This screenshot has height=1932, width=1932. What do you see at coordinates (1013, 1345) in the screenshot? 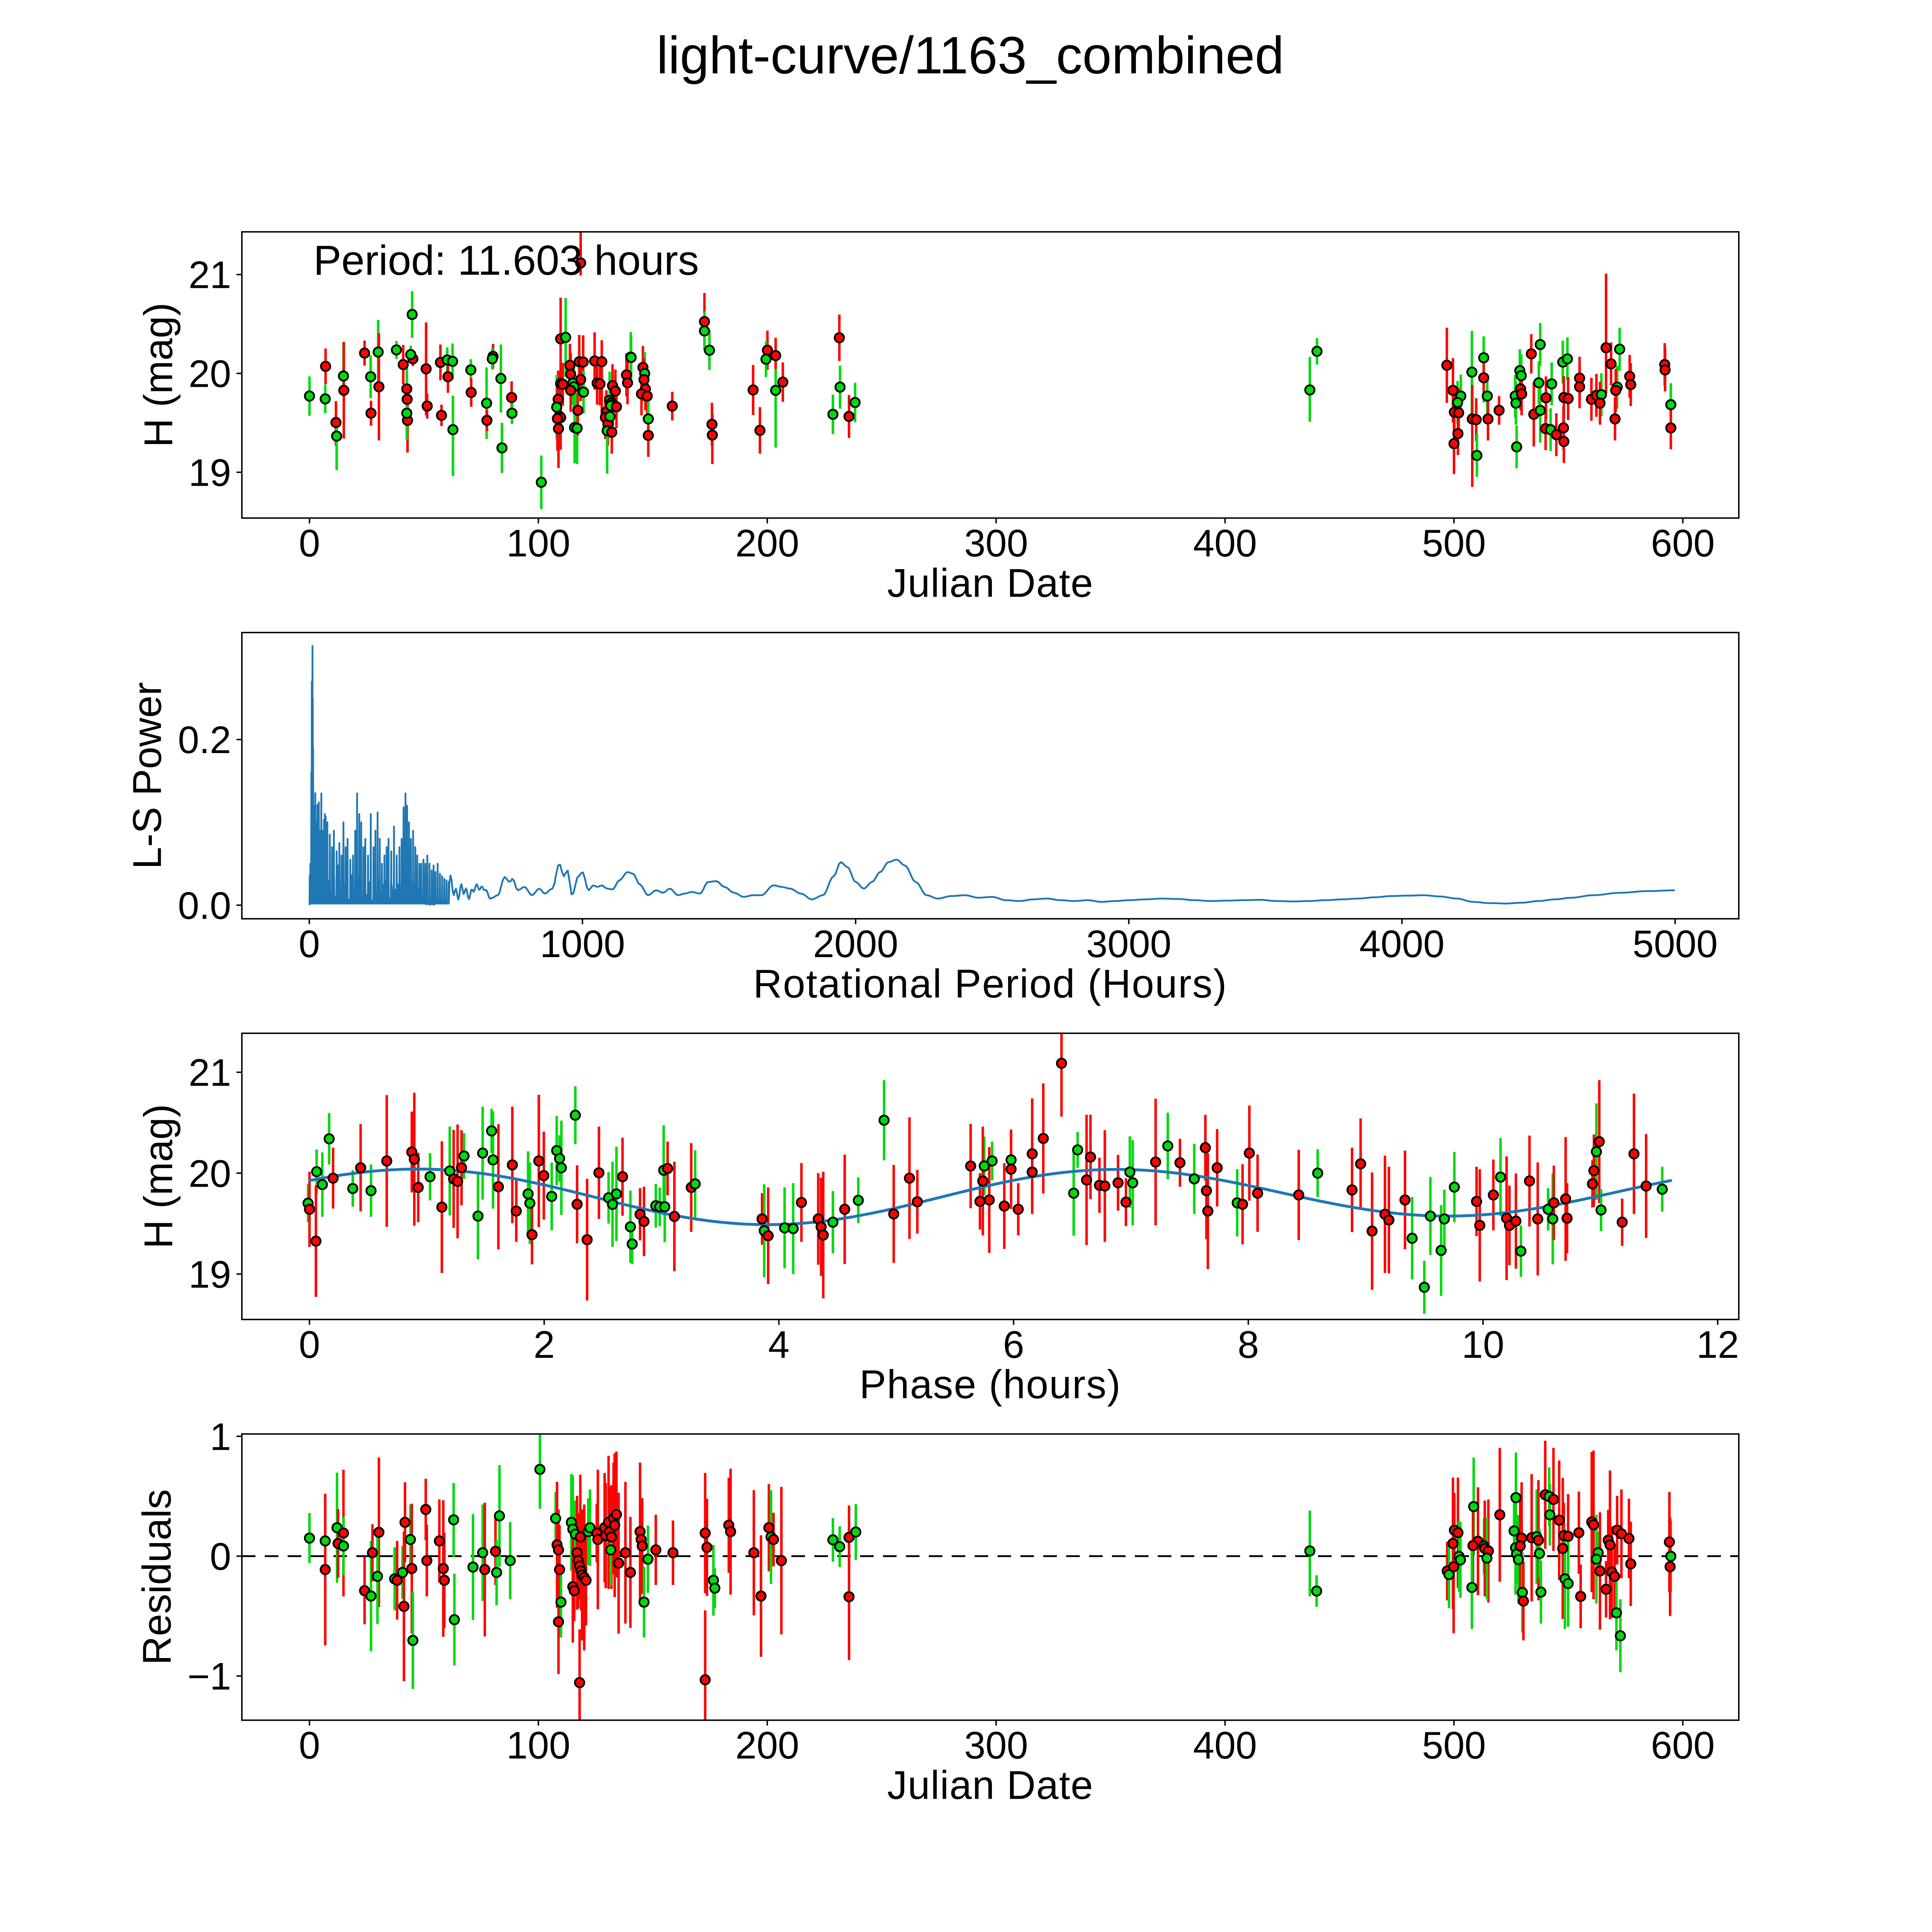
I see `svg-text: 6` at bounding box center [1013, 1345].